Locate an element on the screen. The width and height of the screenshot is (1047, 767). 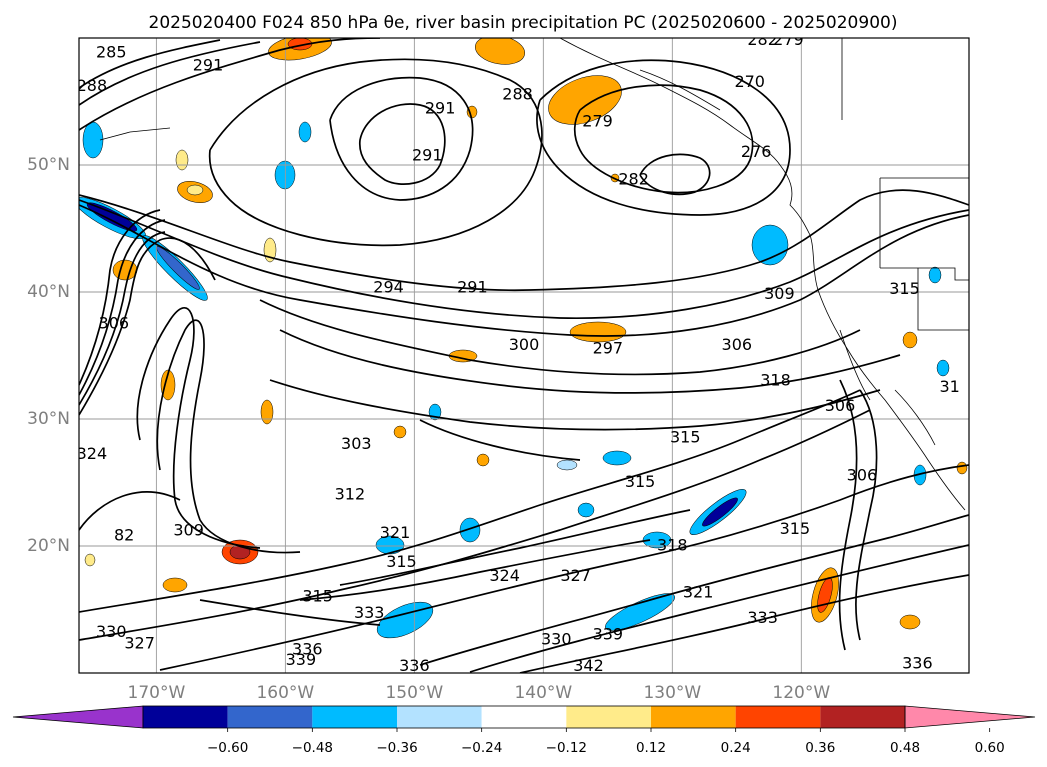
contour-label: 288 is located at coordinates (92, 85).